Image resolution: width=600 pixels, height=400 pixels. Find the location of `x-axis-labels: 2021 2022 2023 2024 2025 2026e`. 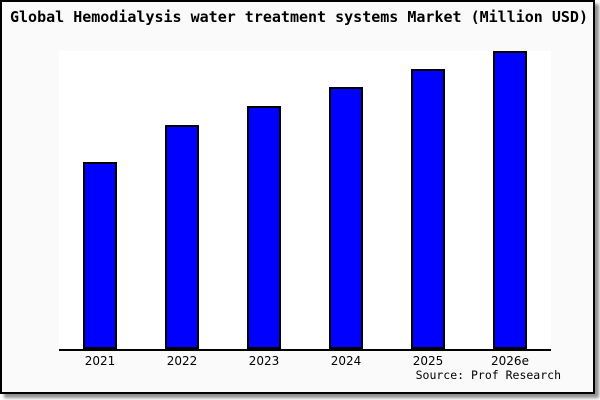

x-axis-labels: 2021 2022 2023 2024 2025 2026e is located at coordinates (305, 361).